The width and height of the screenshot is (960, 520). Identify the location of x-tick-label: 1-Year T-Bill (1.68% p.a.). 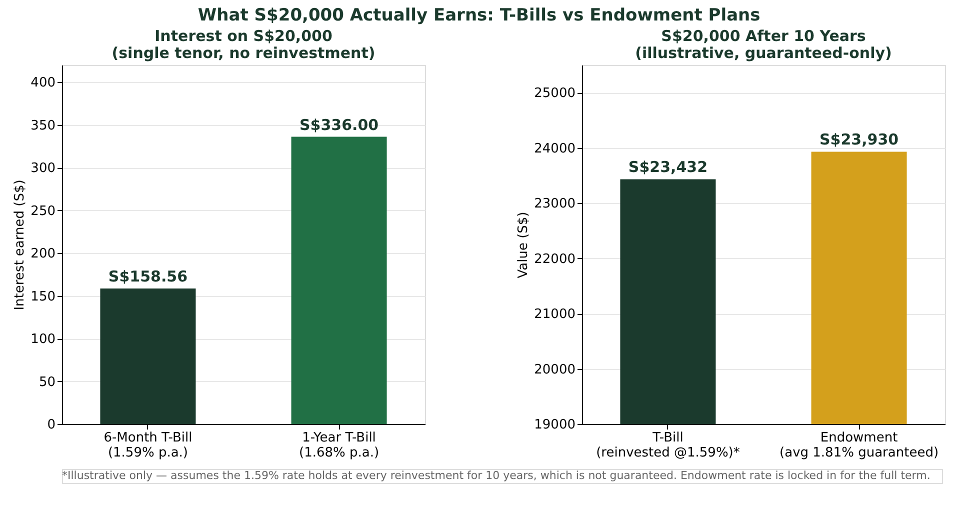
(339, 445).